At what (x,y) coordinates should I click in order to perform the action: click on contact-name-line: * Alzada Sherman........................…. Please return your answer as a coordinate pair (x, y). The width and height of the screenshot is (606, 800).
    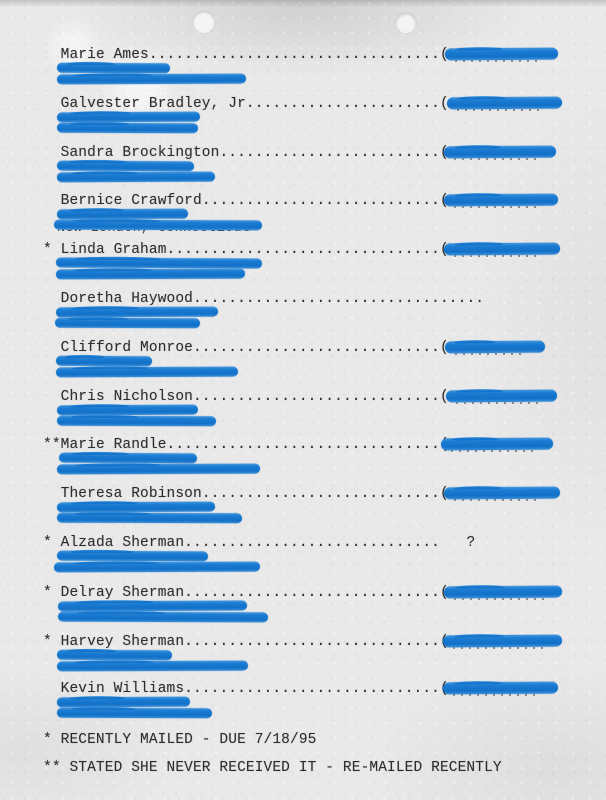
    Looking at the image, I should click on (259, 543).